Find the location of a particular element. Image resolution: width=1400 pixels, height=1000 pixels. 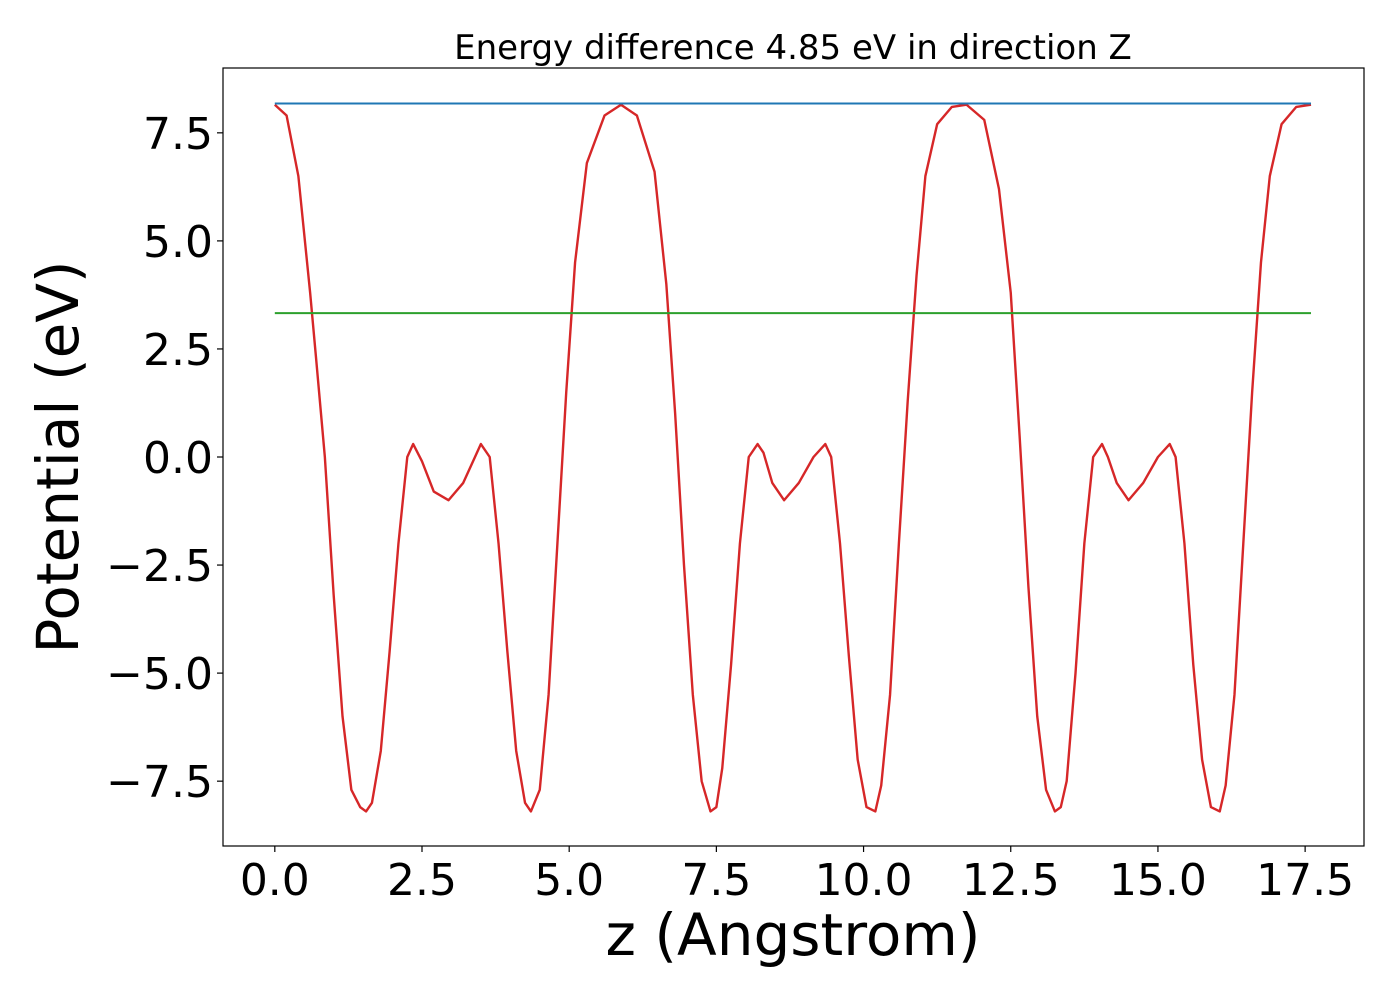

y-axis-ticks: −7.5 −5.0 −2.5 0.0 2.5 5.0 7.5 is located at coordinates (164, 458).